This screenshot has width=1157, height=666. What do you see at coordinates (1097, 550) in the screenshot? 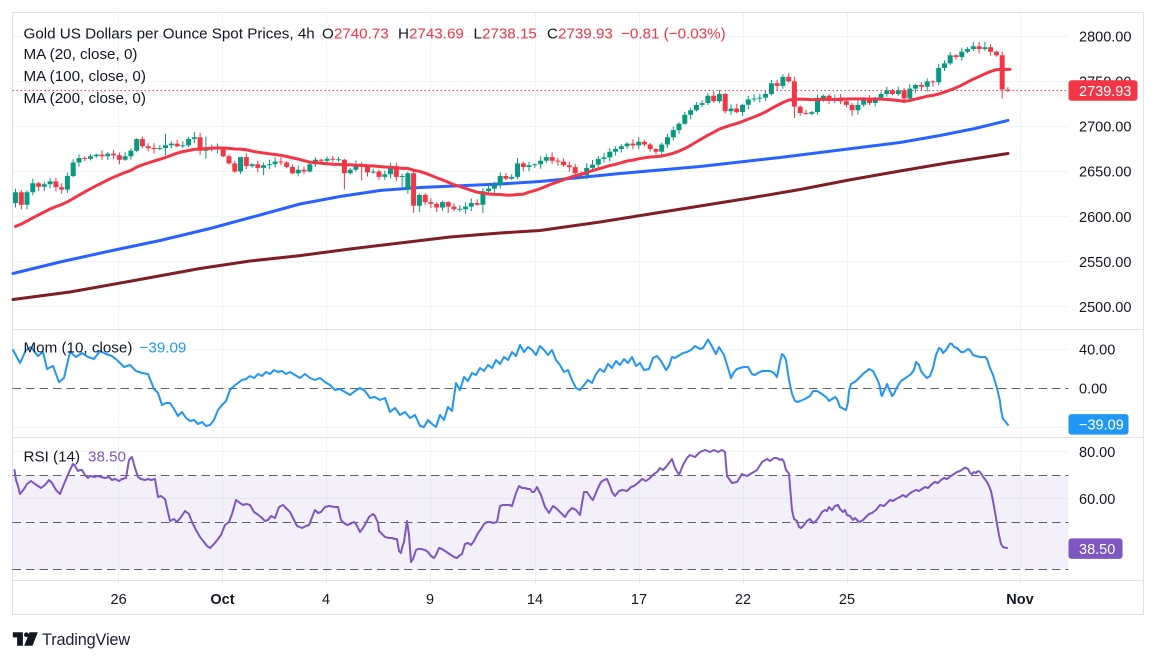
I see `svg-text: 38.50` at bounding box center [1097, 550].